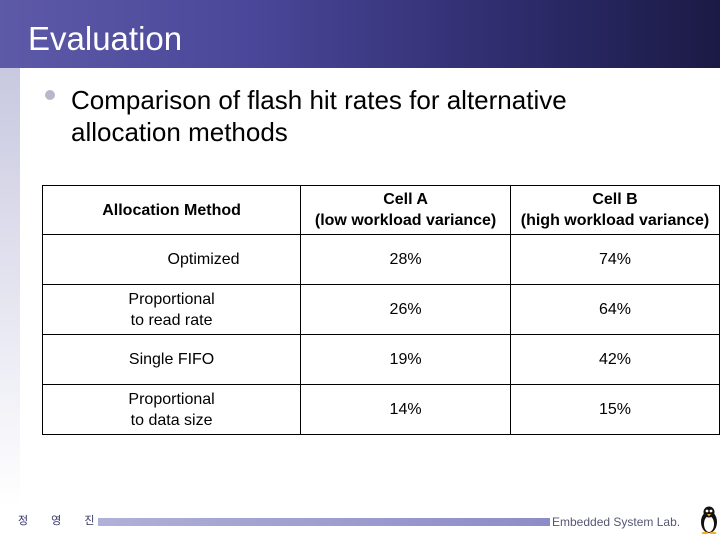  I want to click on author-name: 정 영 진, so click(61, 521).